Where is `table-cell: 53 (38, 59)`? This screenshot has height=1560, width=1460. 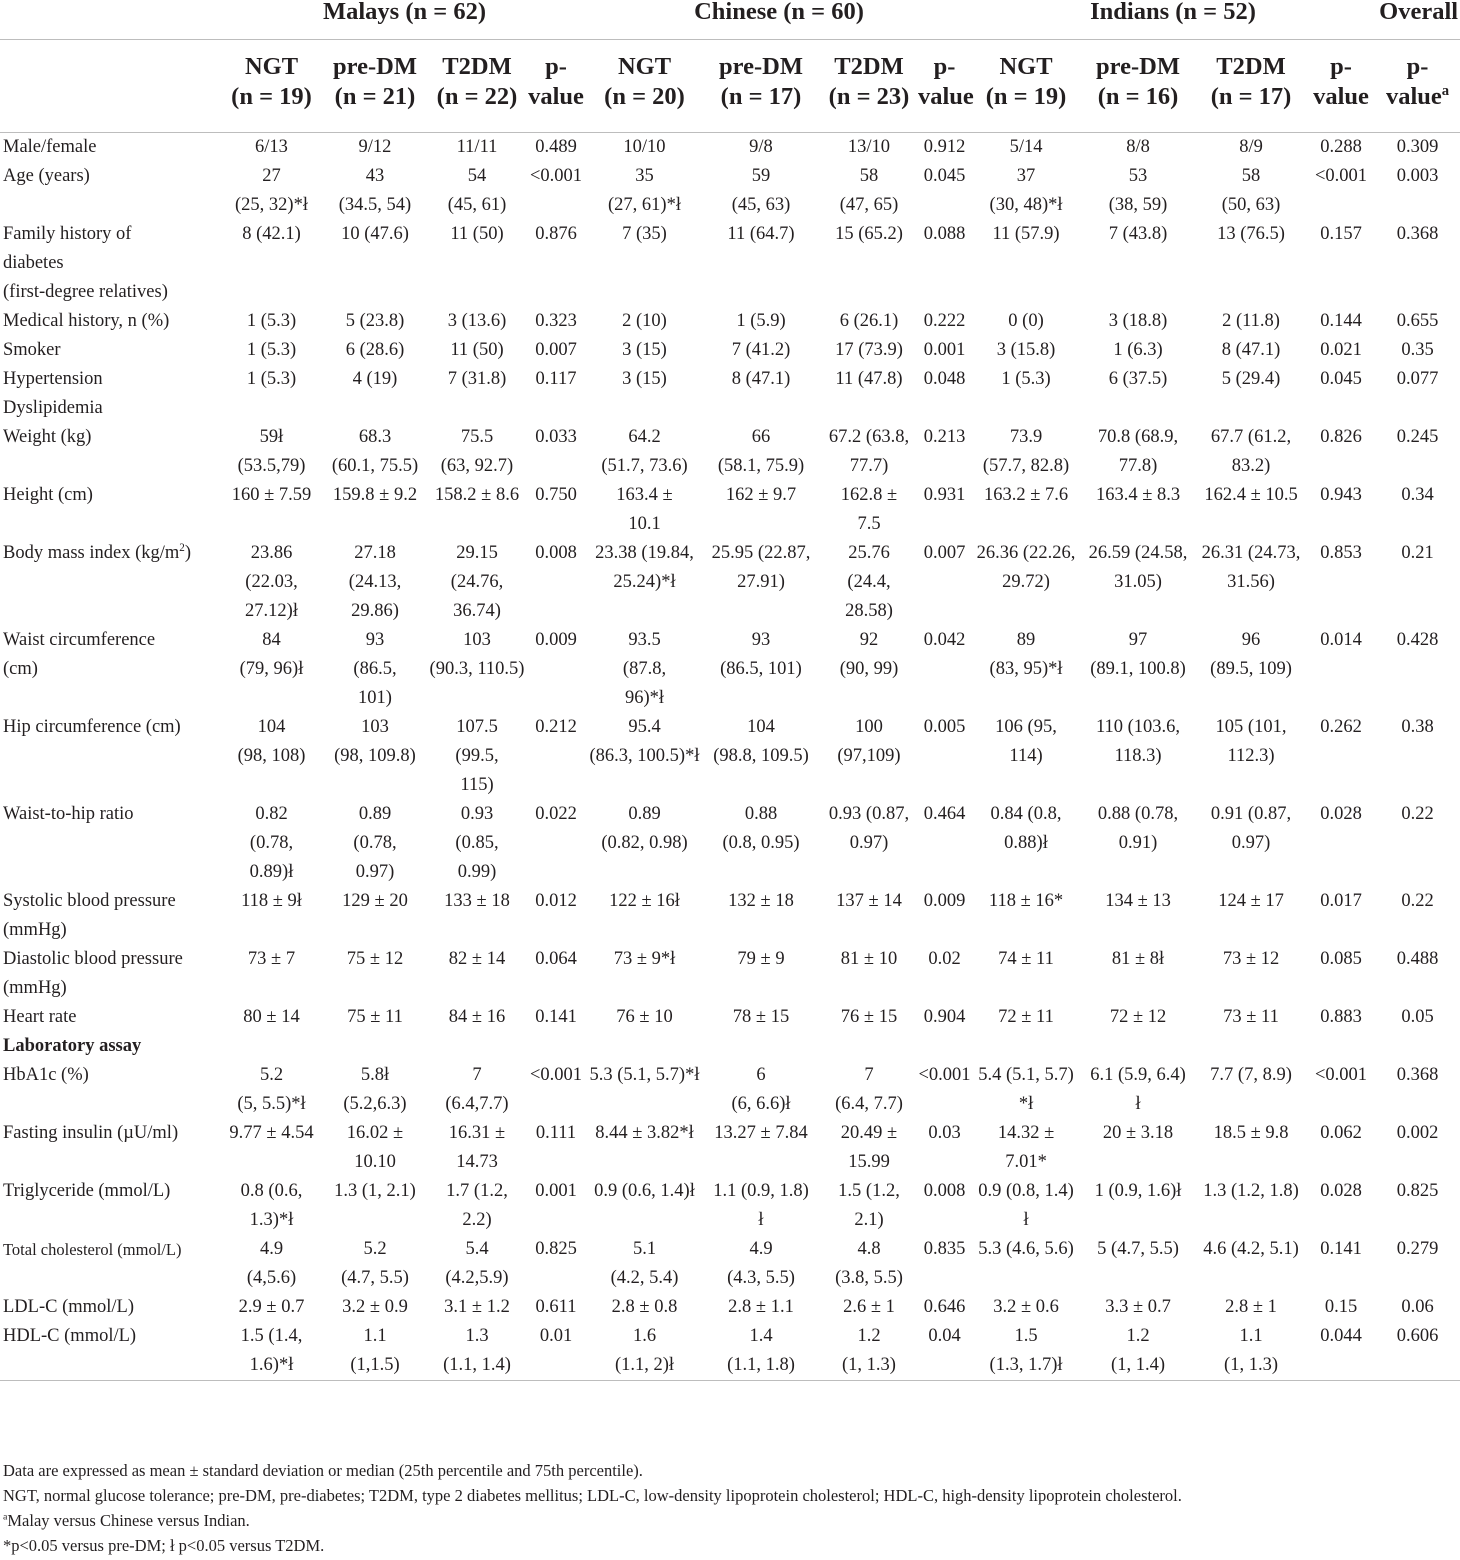 table-cell: 53 (38, 59) is located at coordinates (1138, 190).